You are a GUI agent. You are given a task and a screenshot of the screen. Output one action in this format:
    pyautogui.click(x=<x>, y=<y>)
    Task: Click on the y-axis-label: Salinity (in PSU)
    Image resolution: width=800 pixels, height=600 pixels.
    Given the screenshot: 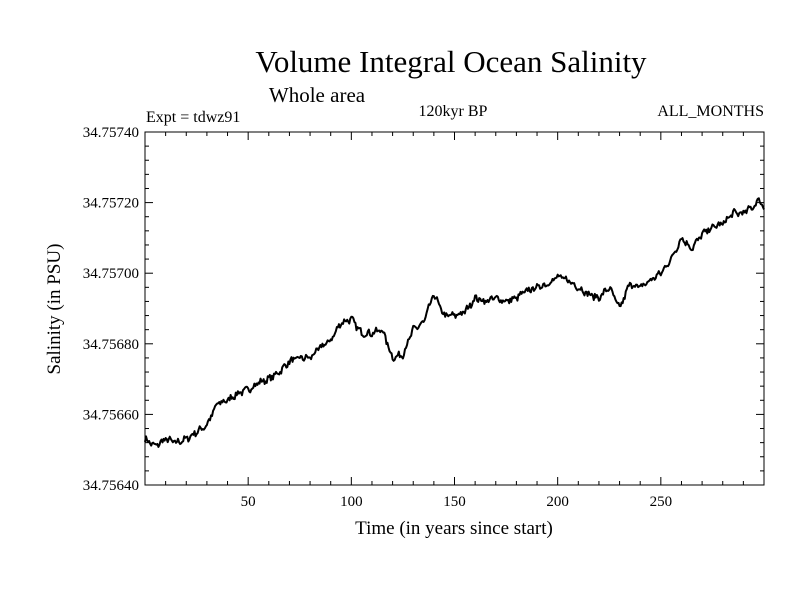 What is the action you would take?
    pyautogui.click(x=54, y=309)
    